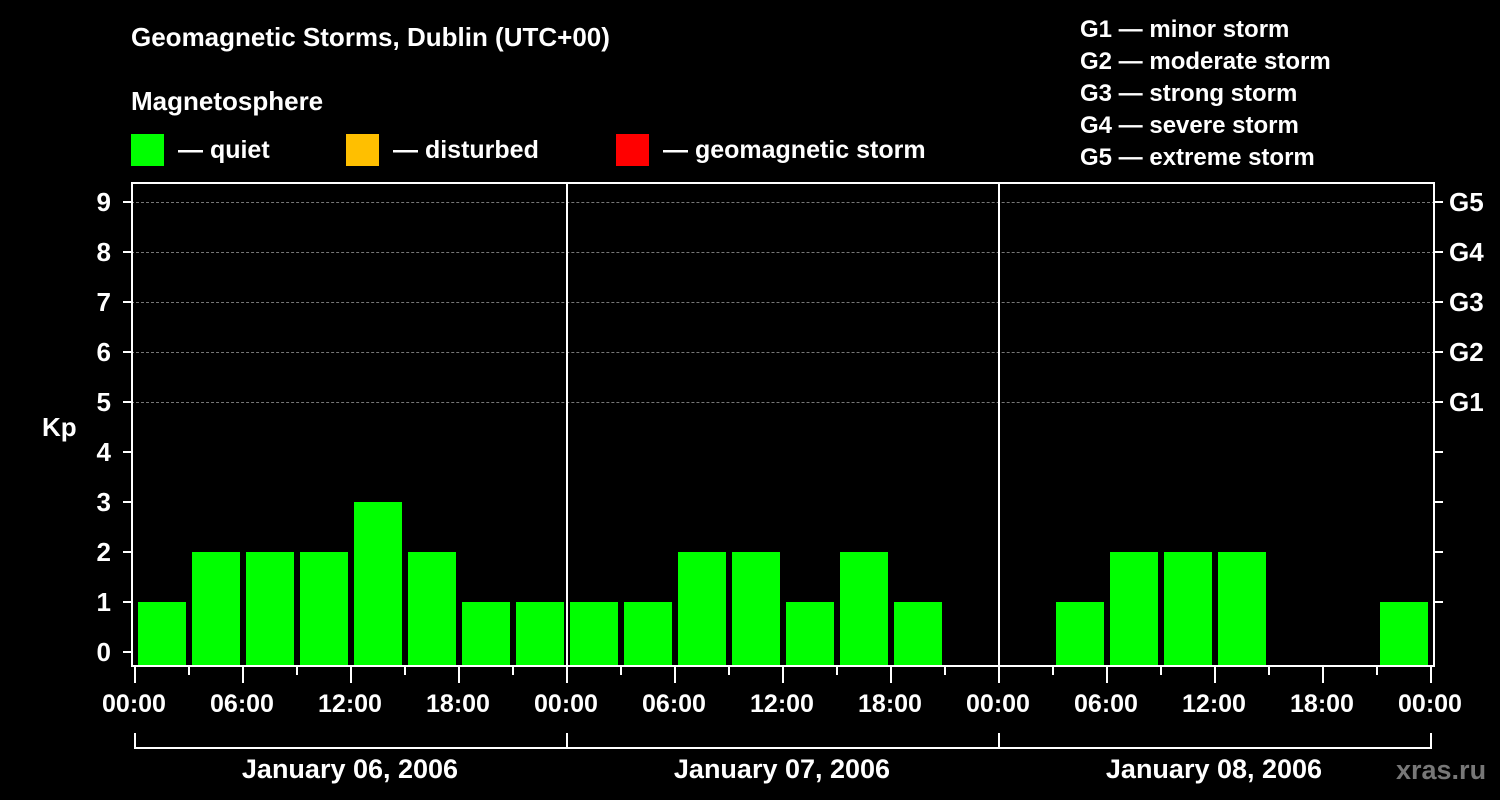 Image resolution: width=1500 pixels, height=800 pixels. Describe the element at coordinates (1441, 770) in the screenshot. I see `watermark: xras.ru` at that location.